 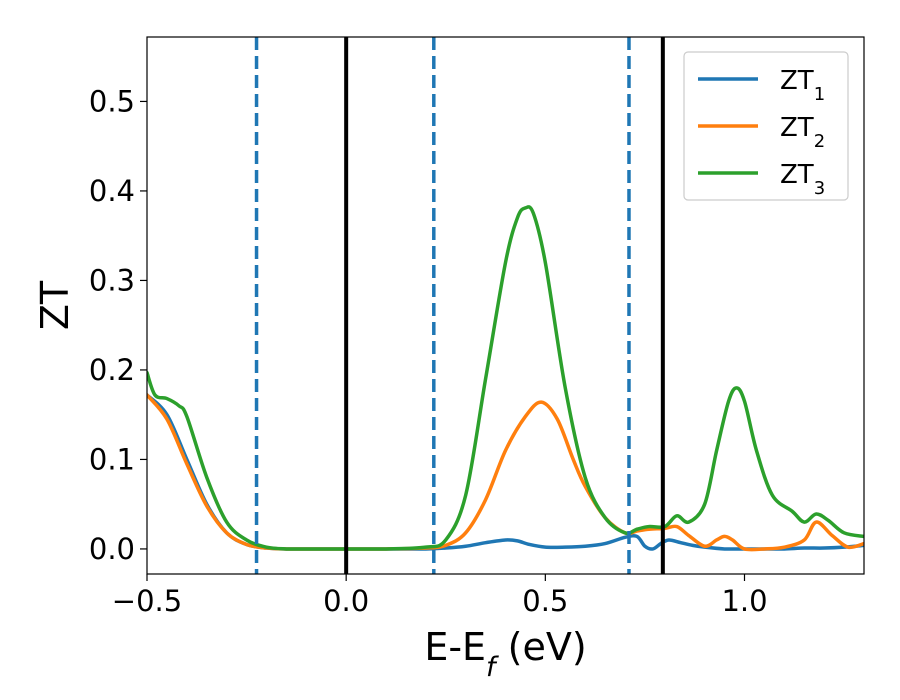 I want to click on x-axis-label: E-Ef (eV), so click(x=505, y=654).